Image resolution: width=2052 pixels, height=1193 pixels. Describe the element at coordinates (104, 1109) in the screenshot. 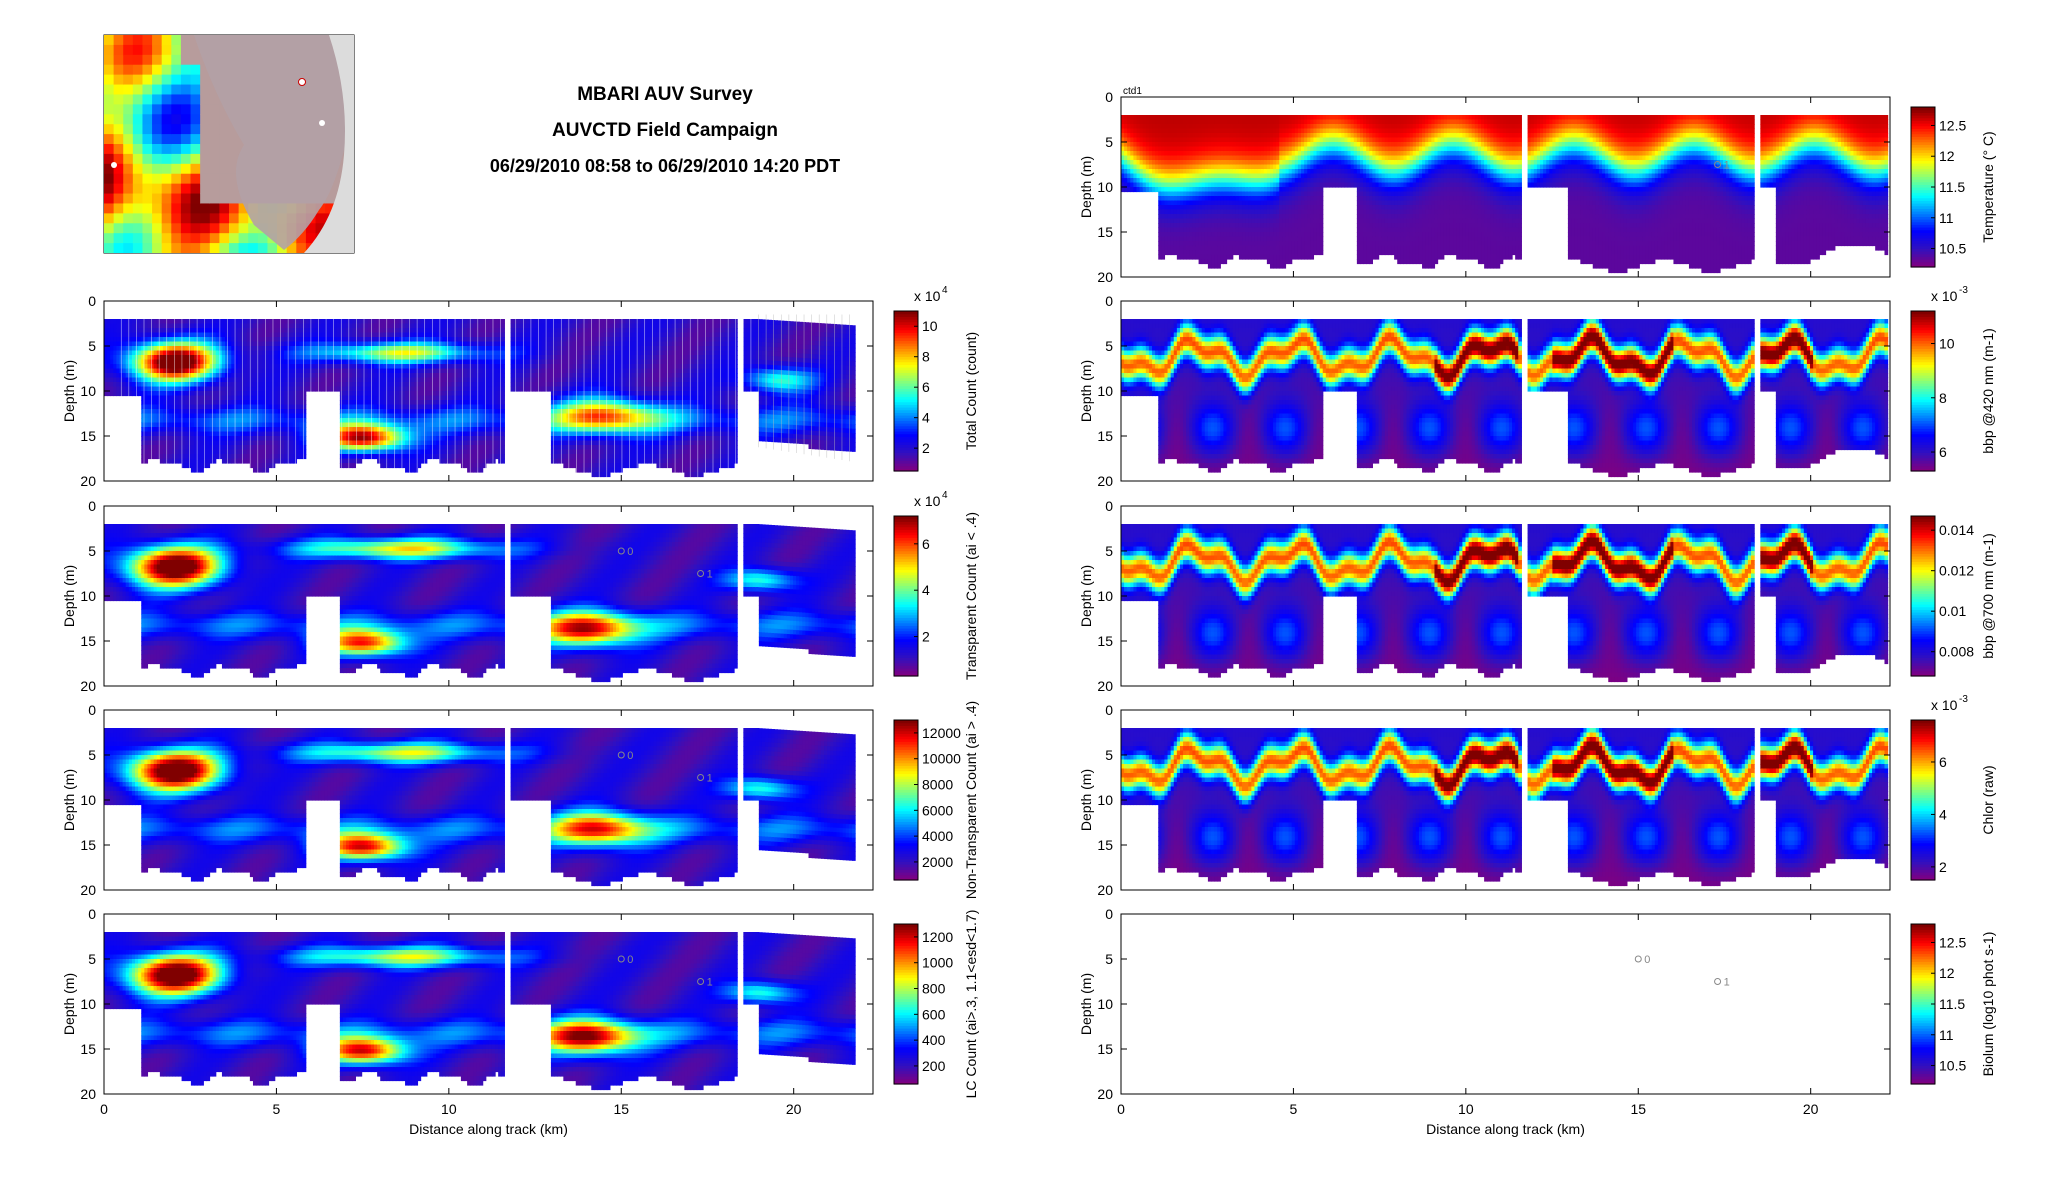

I see `x-tick-label: 0` at that location.